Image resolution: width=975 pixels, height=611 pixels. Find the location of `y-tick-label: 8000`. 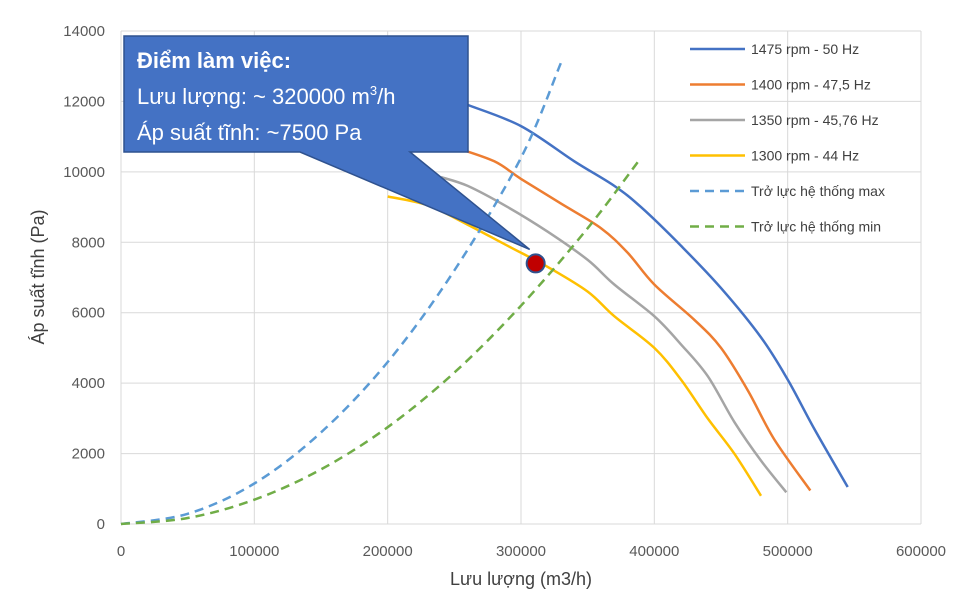

y-tick-label: 8000 is located at coordinates (88, 242).